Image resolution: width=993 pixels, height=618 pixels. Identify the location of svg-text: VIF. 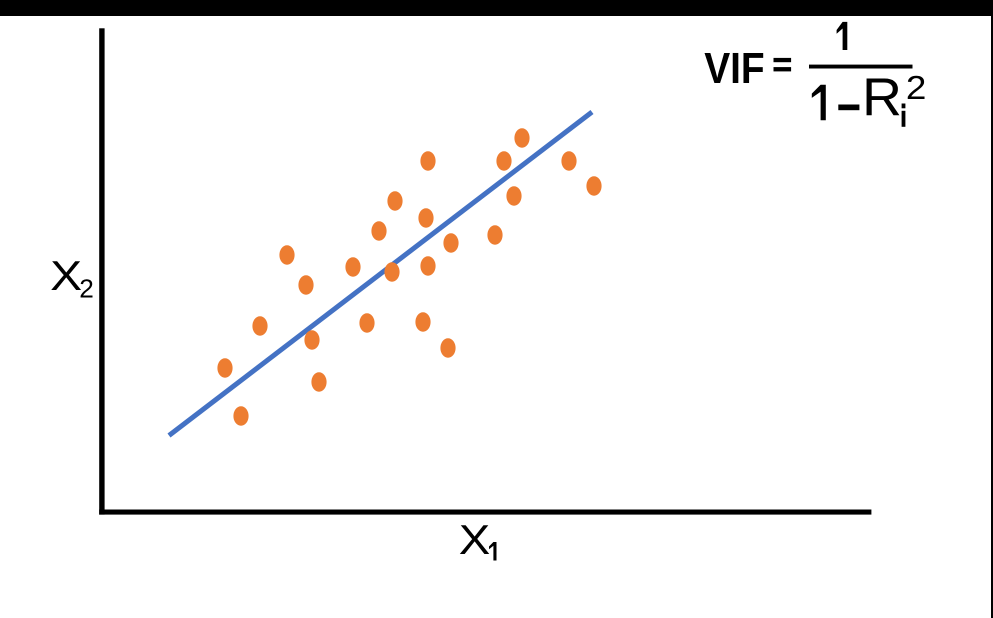
(734, 68).